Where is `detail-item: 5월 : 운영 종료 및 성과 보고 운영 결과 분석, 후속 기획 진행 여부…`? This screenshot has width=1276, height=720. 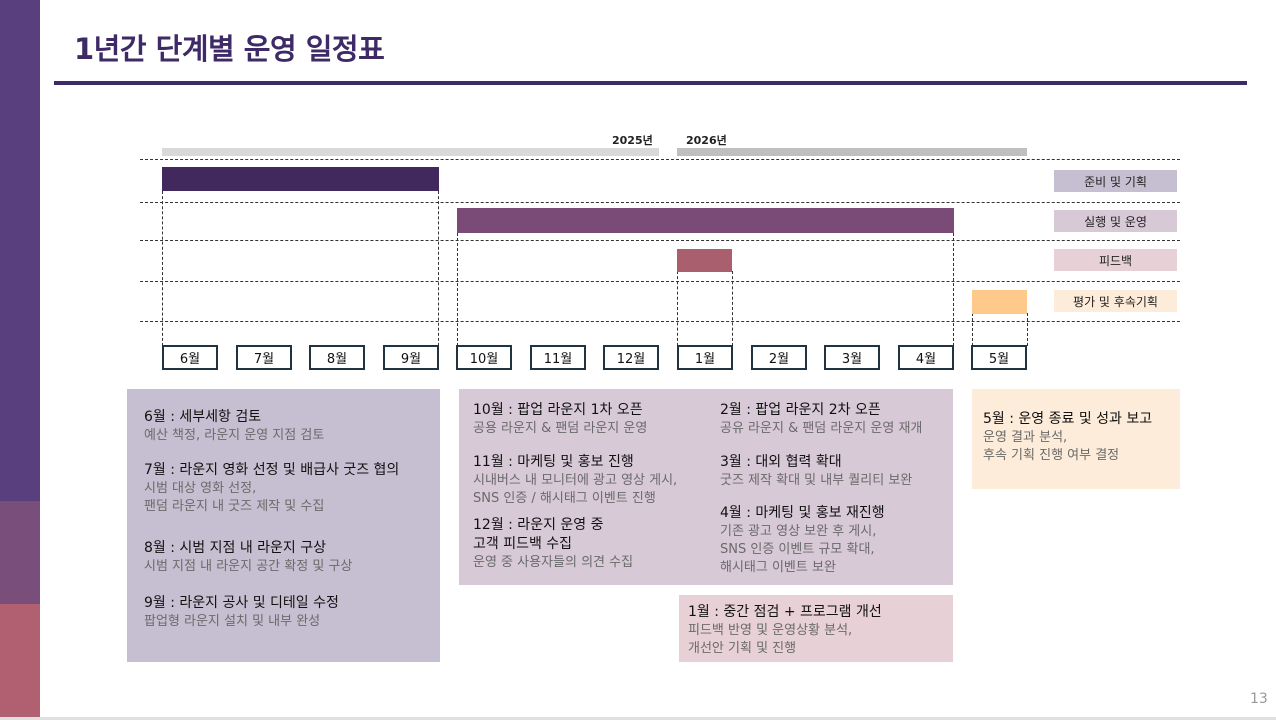 detail-item: 5월 : 운영 종료 및 성과 보고 운영 결과 분석, 후속 기획 진행 여부… is located at coordinates (1068, 437).